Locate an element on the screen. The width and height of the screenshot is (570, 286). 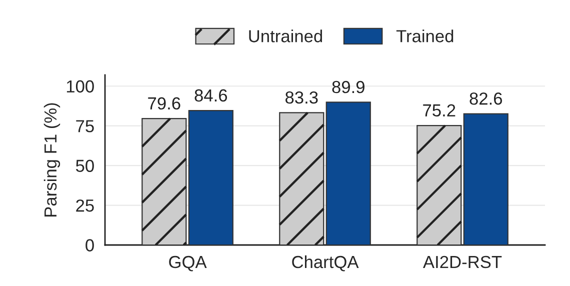
data-label: 89.9 is located at coordinates (348, 87).